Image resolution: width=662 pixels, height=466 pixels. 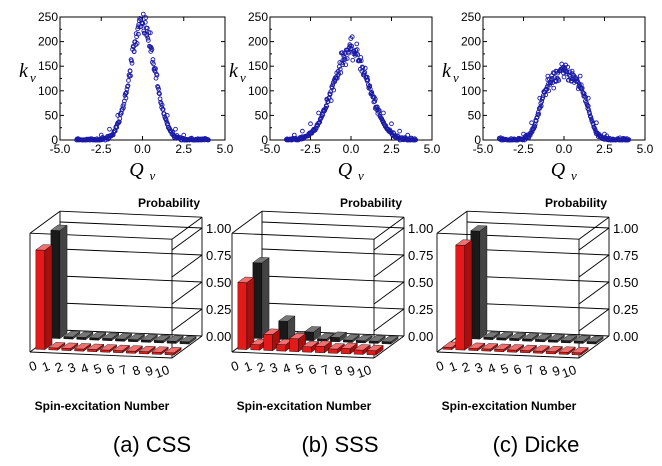 I want to click on caption-sss: (b) SSS, so click(x=339, y=444).